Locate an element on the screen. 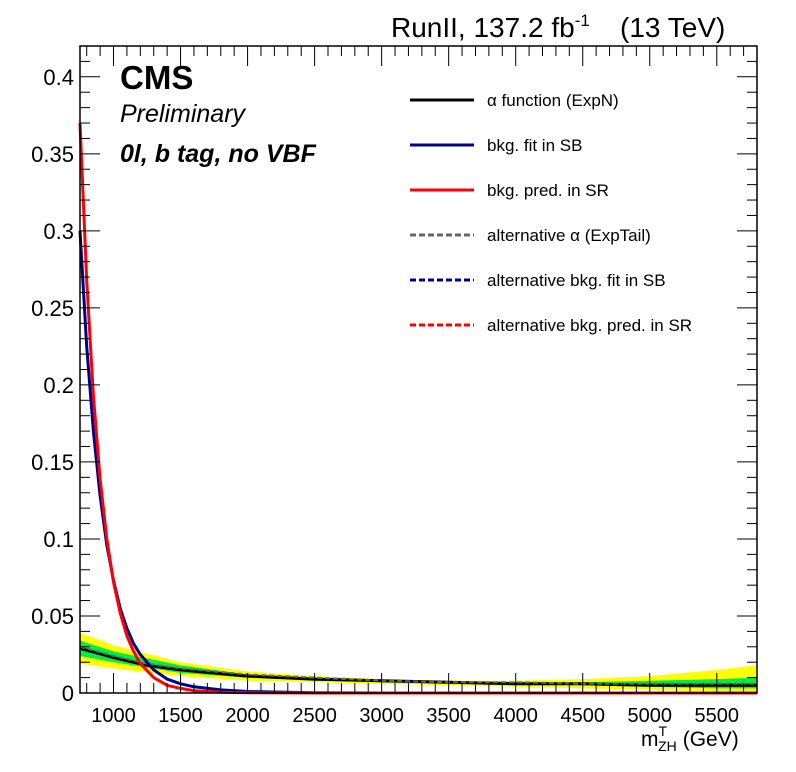 Image resolution: width=796 pixels, height=772 pixels. y-tick-label: 0.2 is located at coordinates (58, 385).